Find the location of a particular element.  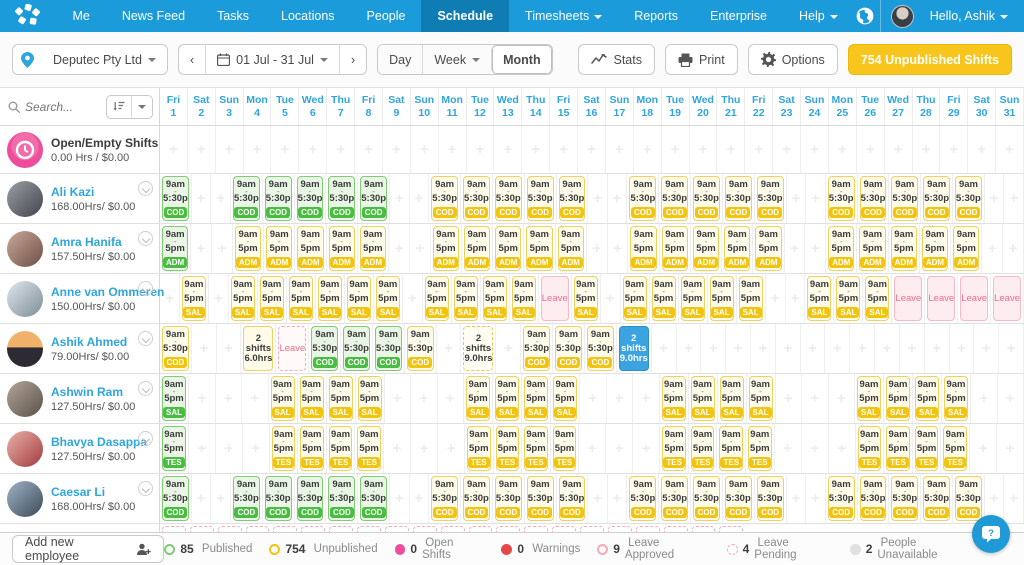

day-header-22: Fri 22 is located at coordinates (759, 106).